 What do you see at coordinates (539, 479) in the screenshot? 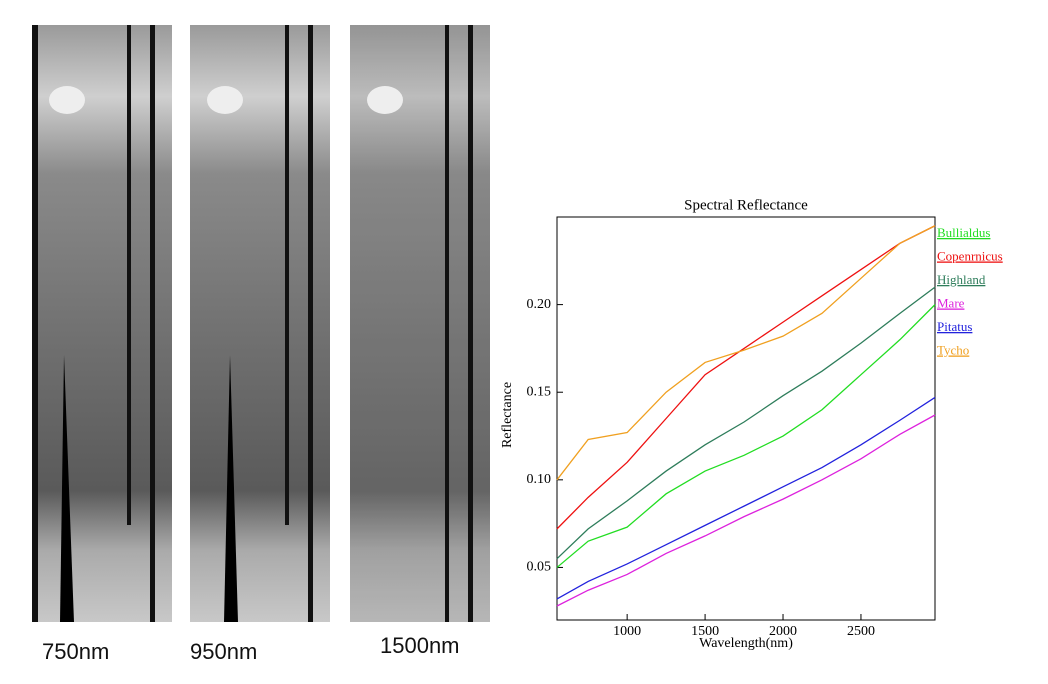
I see `y-tick-label: 0.10` at bounding box center [539, 479].